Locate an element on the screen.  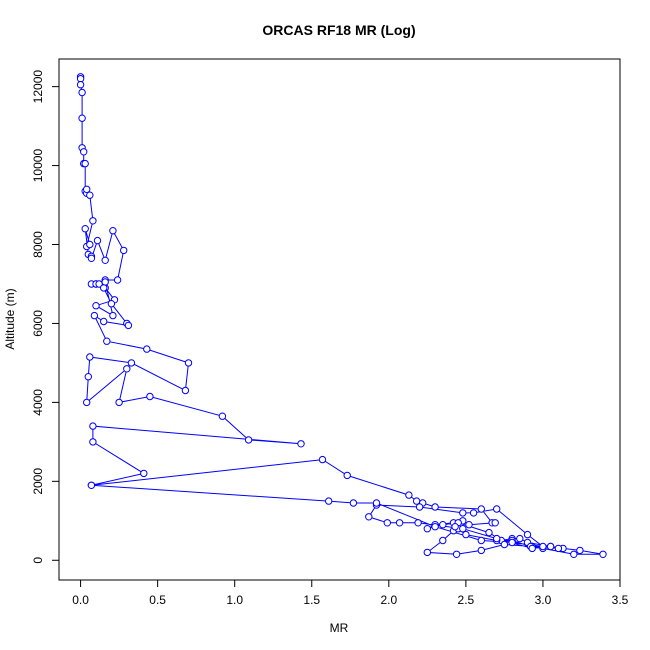
y-tick-label: 2000 is located at coordinates (38, 481).